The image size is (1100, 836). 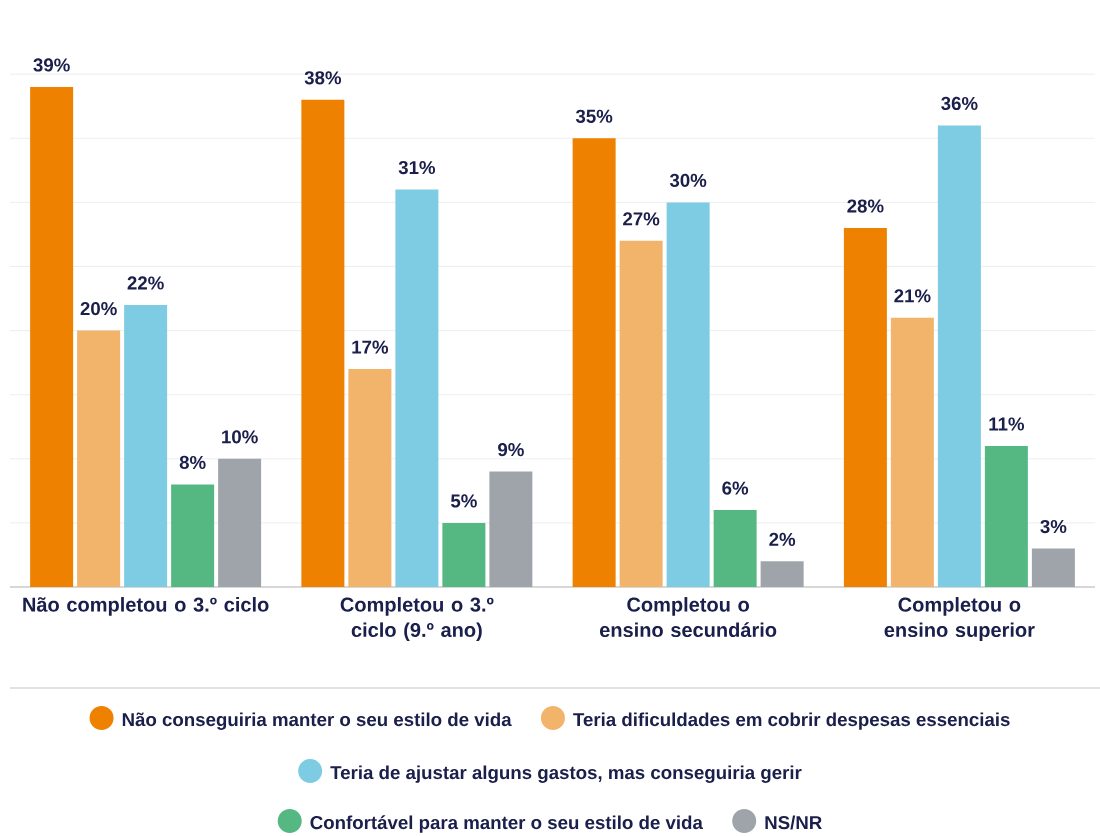 What do you see at coordinates (98, 308) in the screenshot?
I see `data-label: 20%` at bounding box center [98, 308].